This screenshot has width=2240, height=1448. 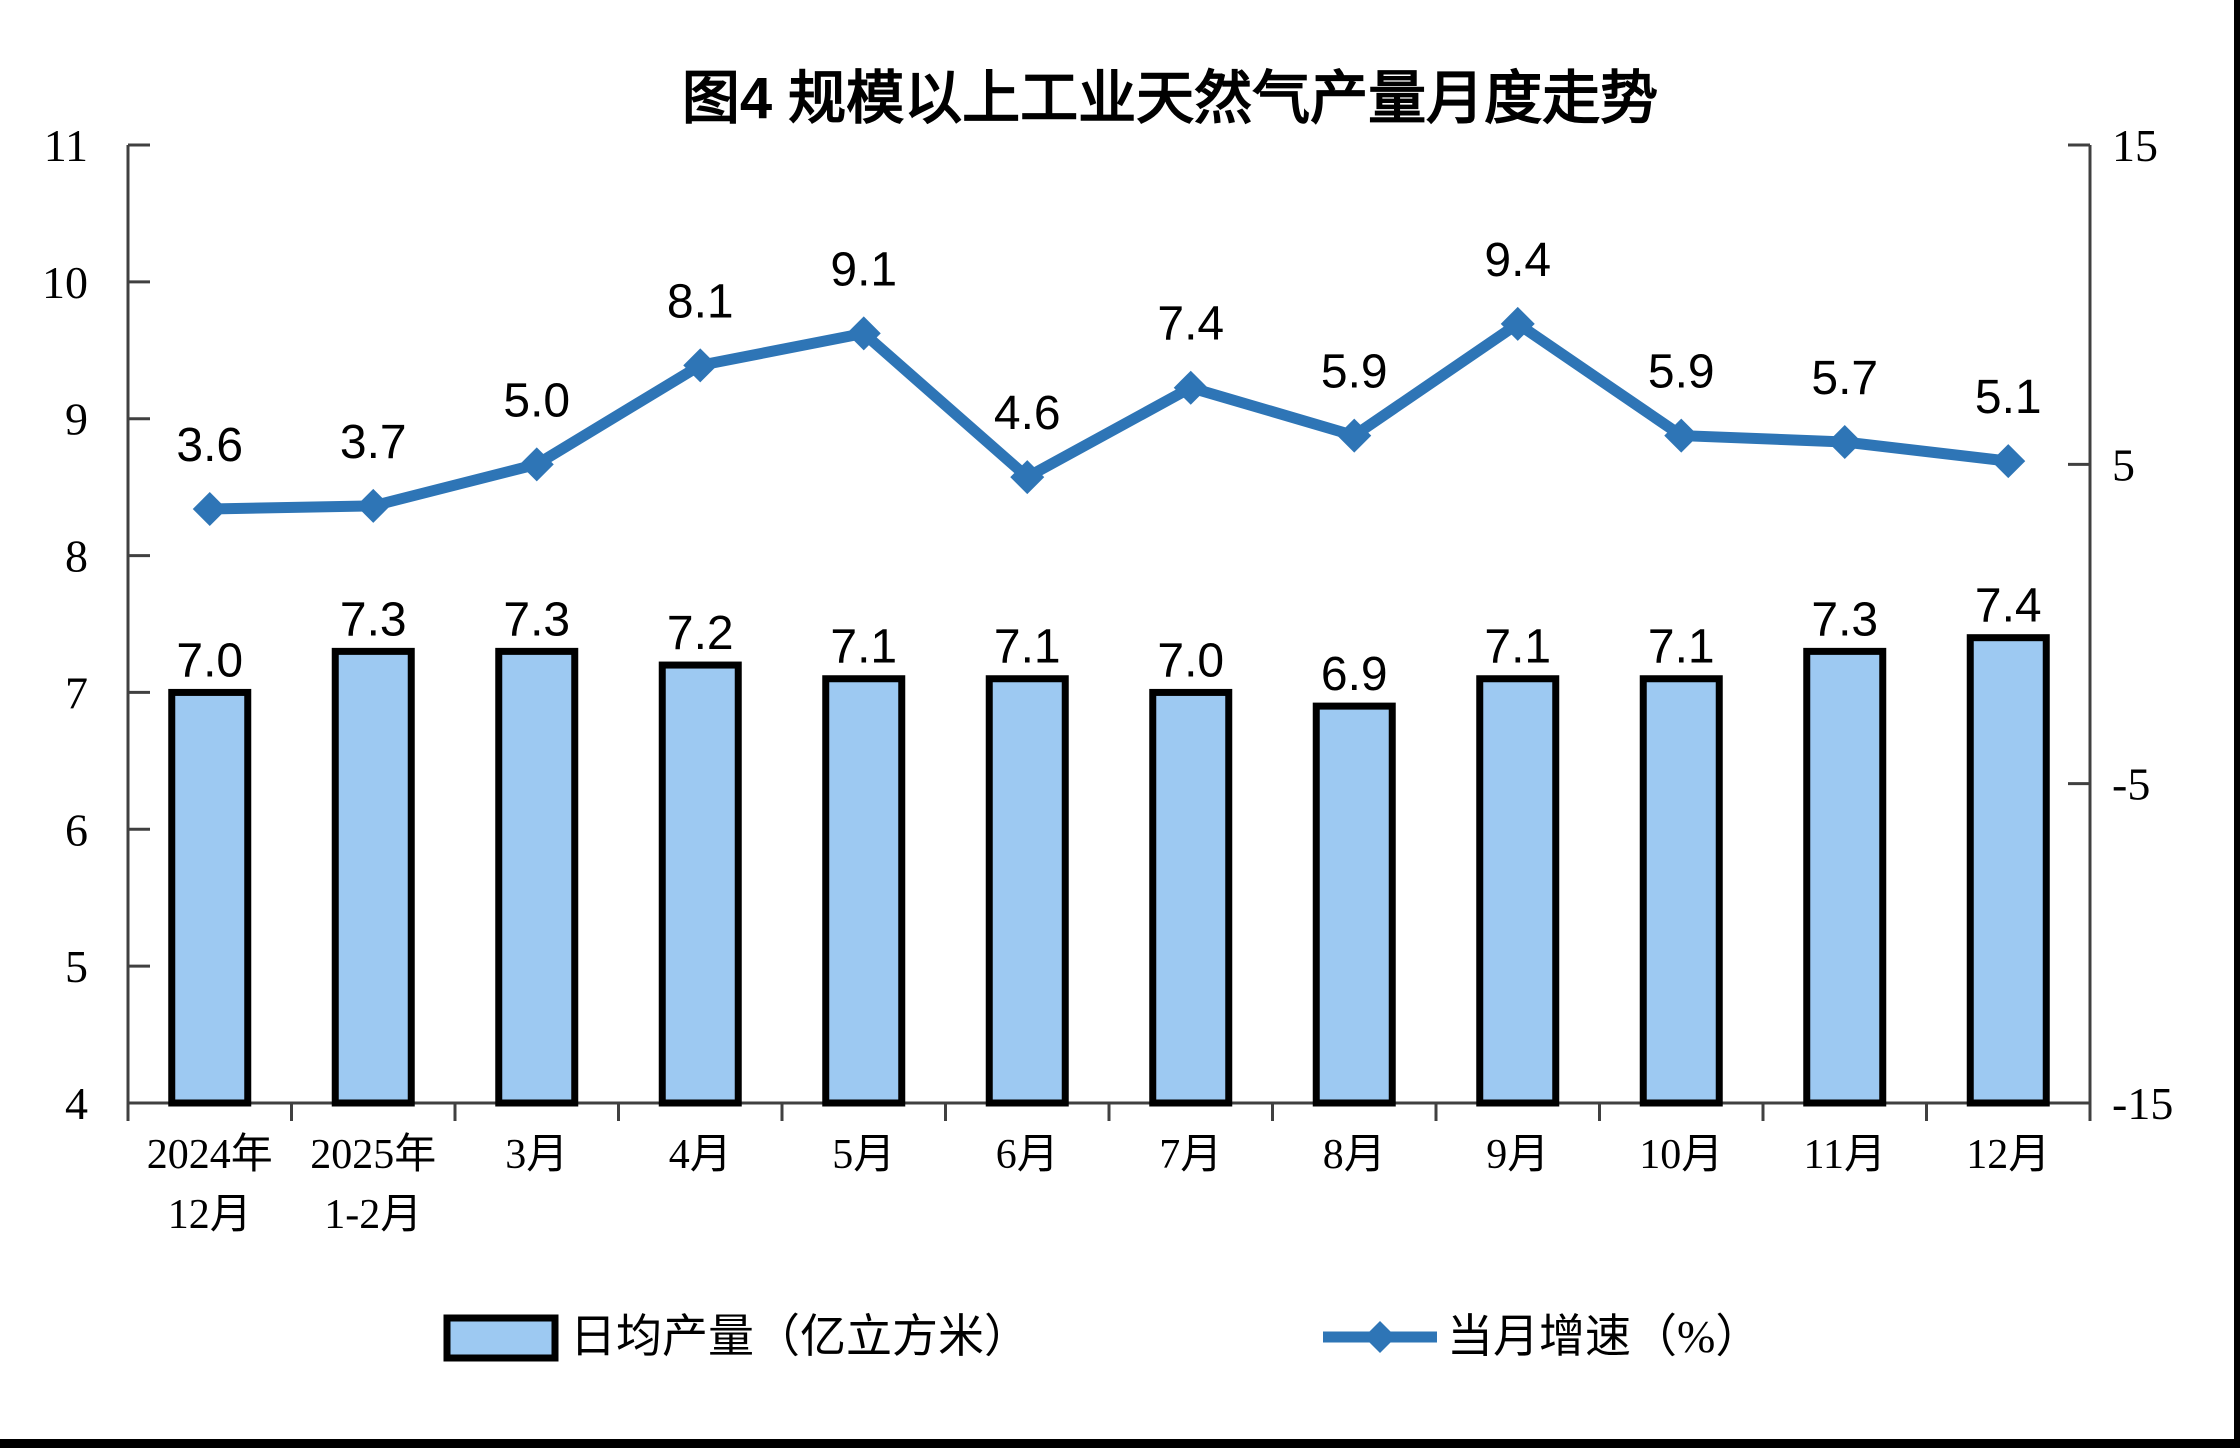 What do you see at coordinates (2131, 784) in the screenshot?
I see `right-axis-tick-label: -5` at bounding box center [2131, 784].